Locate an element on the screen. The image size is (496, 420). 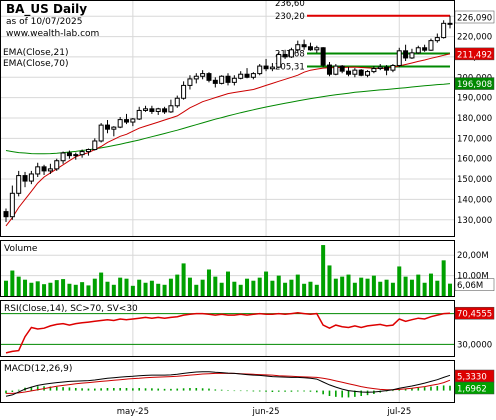
rsi-last-badge: 70,4555 is located at coordinates (474, 315).